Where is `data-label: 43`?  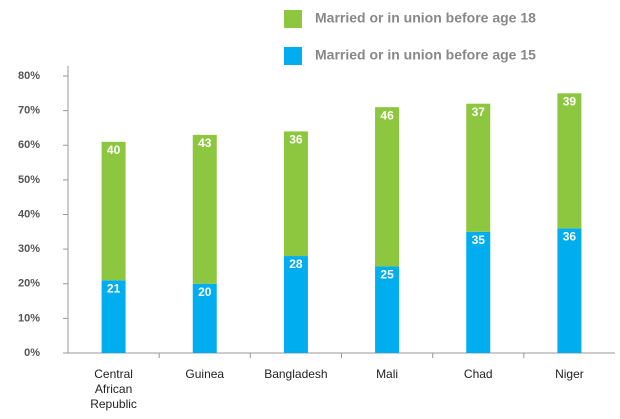 data-label: 43 is located at coordinates (205, 143).